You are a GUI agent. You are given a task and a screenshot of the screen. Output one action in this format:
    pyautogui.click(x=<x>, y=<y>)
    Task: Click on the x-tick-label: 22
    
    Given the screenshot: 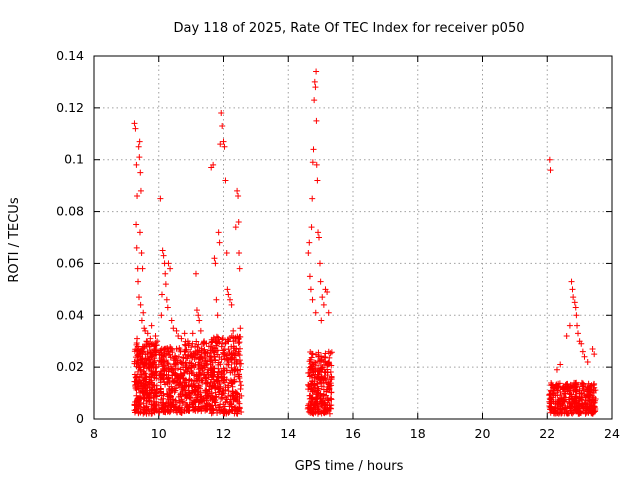 What is the action you would take?
    pyautogui.click(x=547, y=433)
    